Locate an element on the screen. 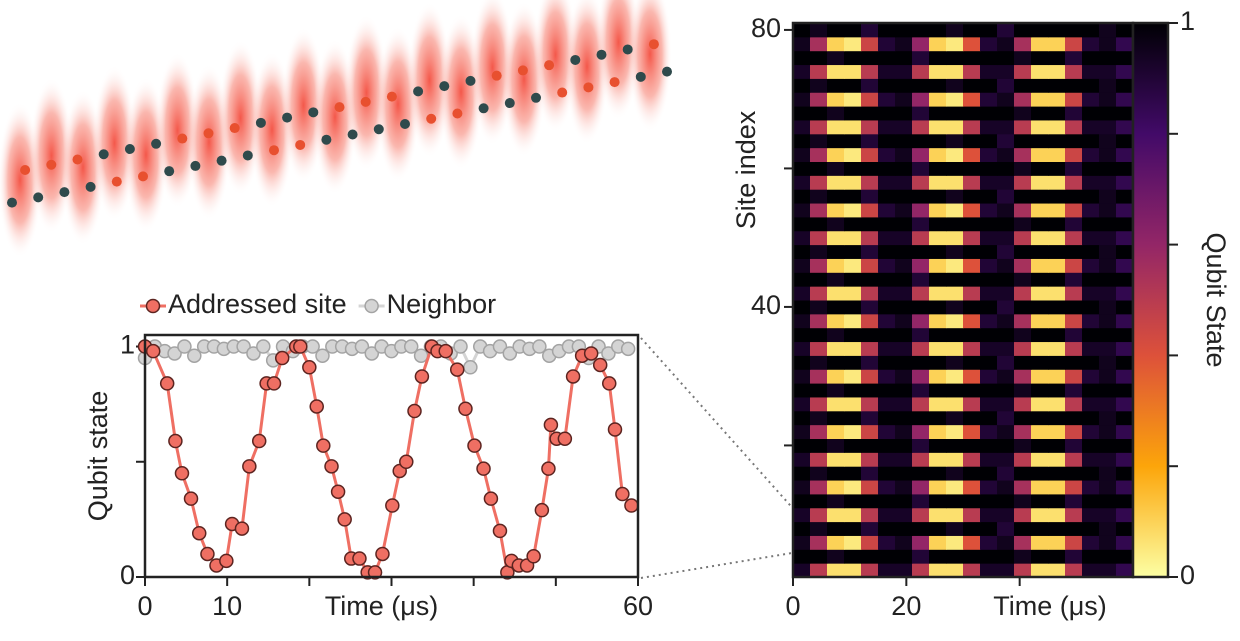 The image size is (1240, 641). colorbar-tick-label: 1 is located at coordinates (1187, 21).